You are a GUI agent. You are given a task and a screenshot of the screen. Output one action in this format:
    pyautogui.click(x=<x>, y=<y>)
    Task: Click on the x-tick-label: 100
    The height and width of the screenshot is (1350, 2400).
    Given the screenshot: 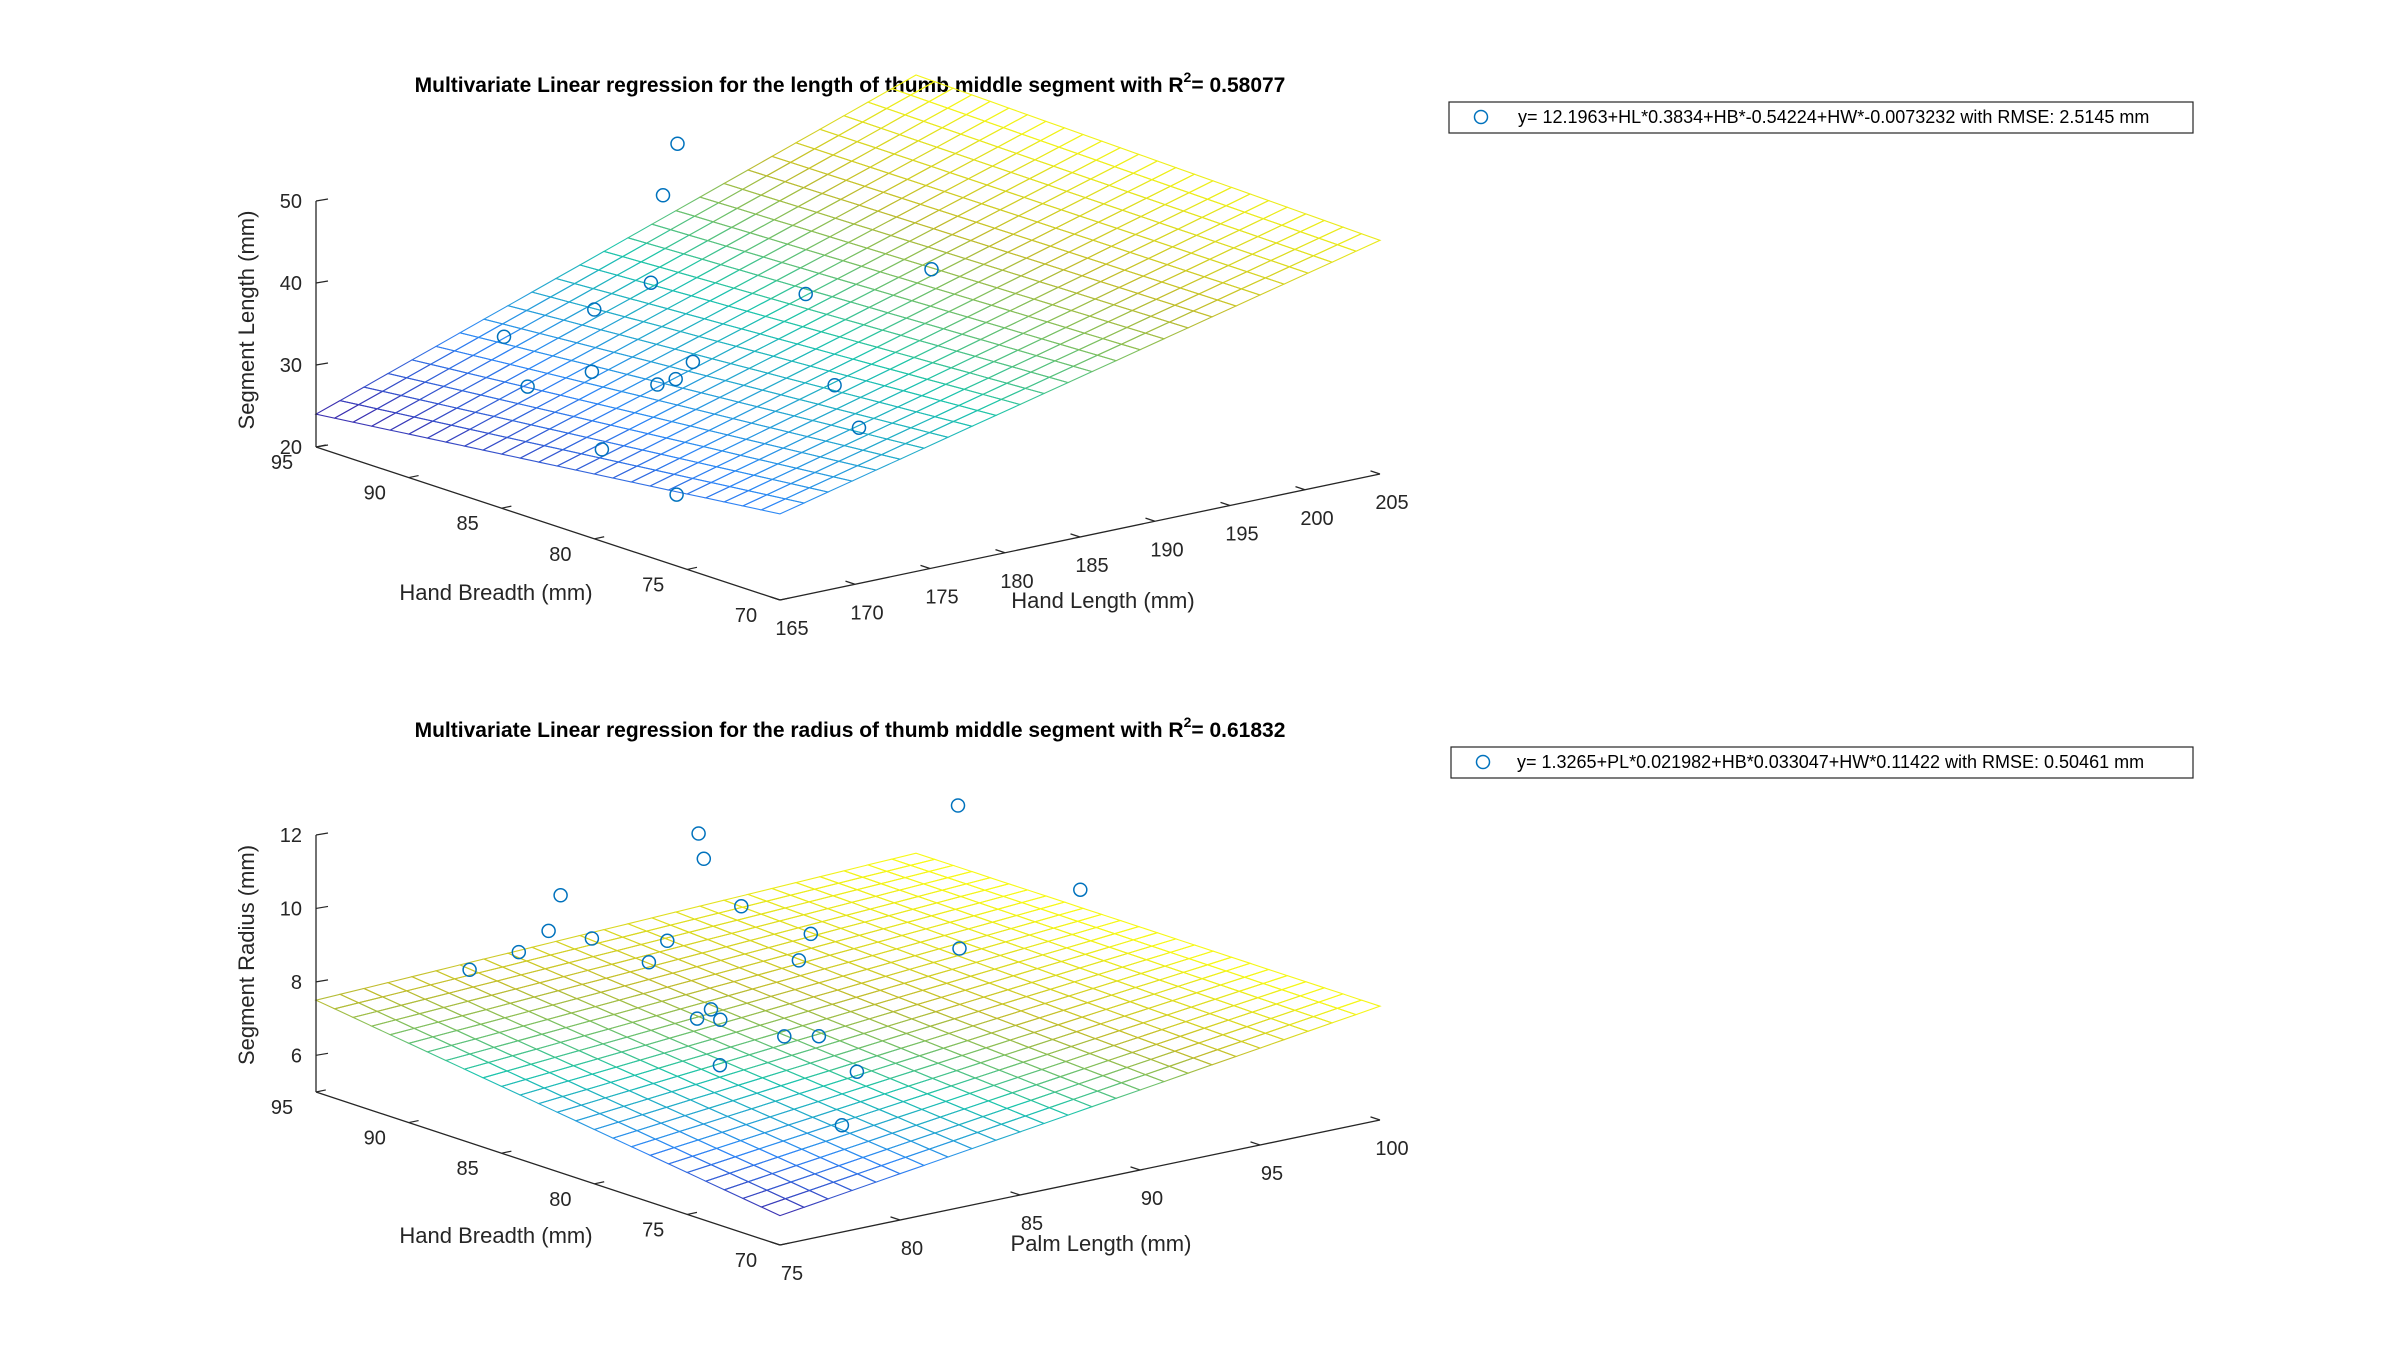 What is the action you would take?
    pyautogui.click(x=1391, y=1149)
    